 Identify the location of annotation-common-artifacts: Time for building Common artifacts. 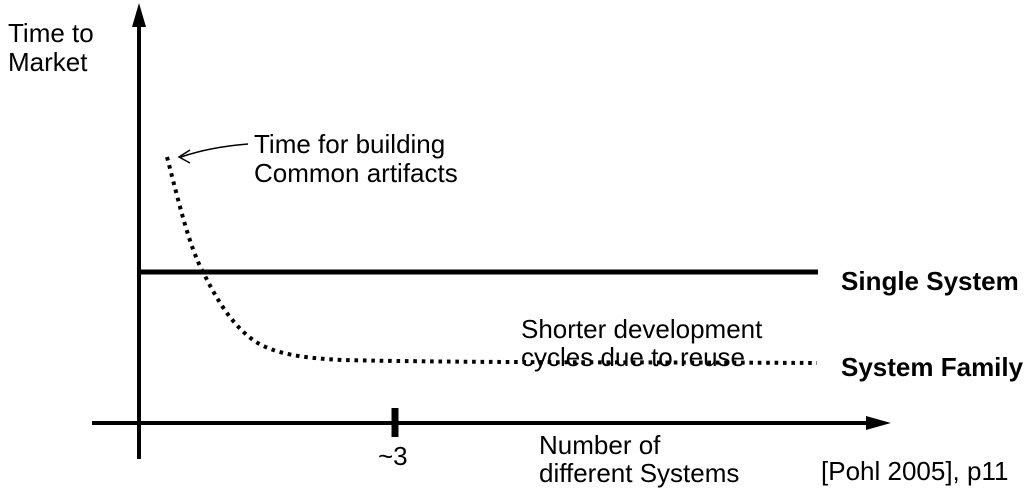
(356, 158).